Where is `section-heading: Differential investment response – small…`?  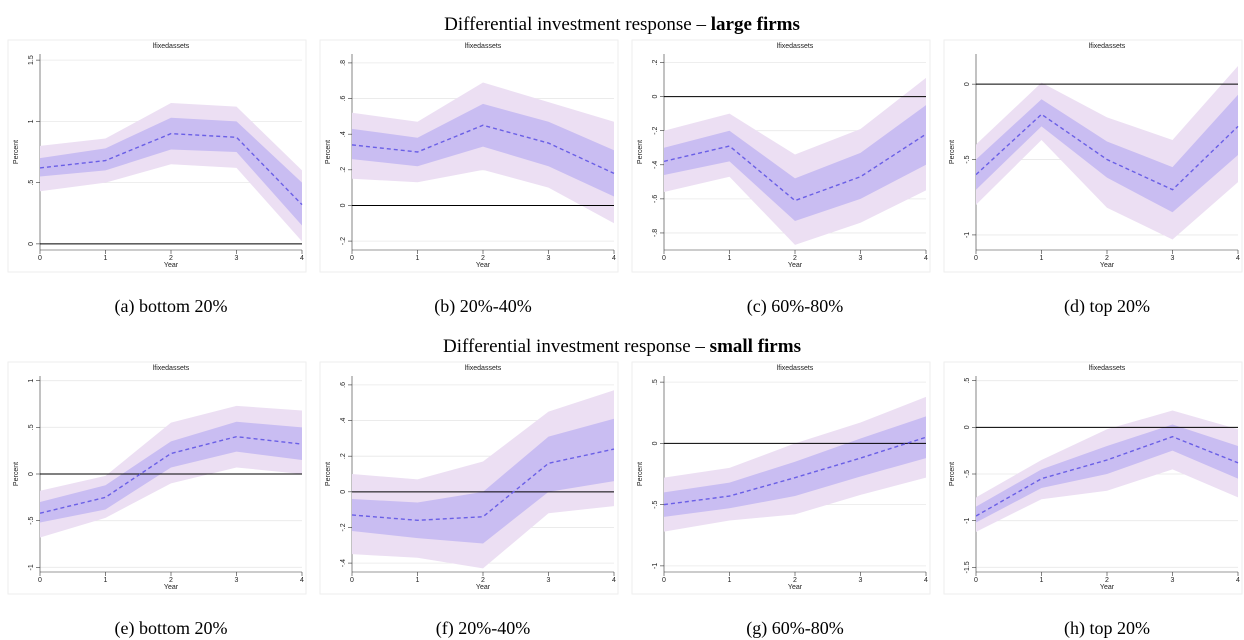
section-heading: Differential investment response – small… is located at coordinates (622, 346).